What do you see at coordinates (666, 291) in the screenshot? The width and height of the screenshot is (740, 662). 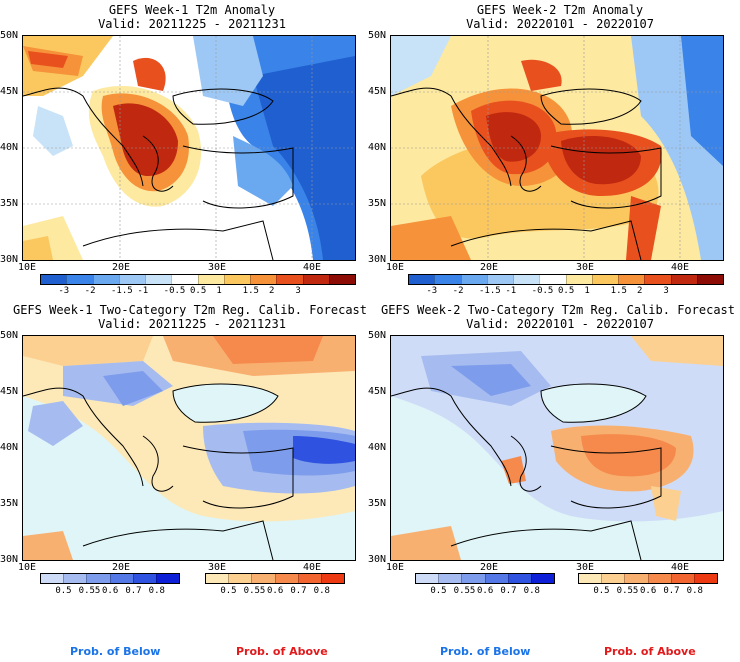 I see `colorbar-tick-label: 3` at bounding box center [666, 291].